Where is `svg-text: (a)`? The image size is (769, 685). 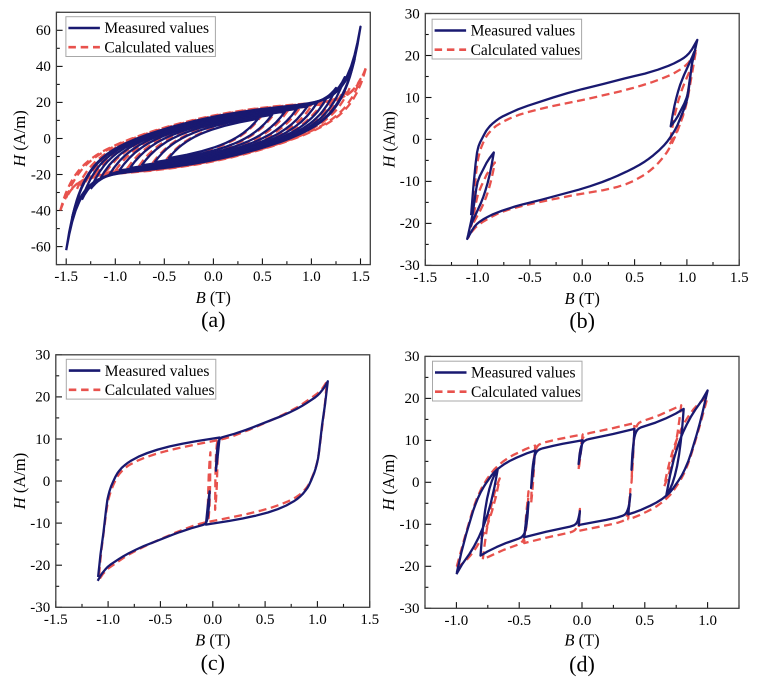 svg-text: (a) is located at coordinates (213, 319).